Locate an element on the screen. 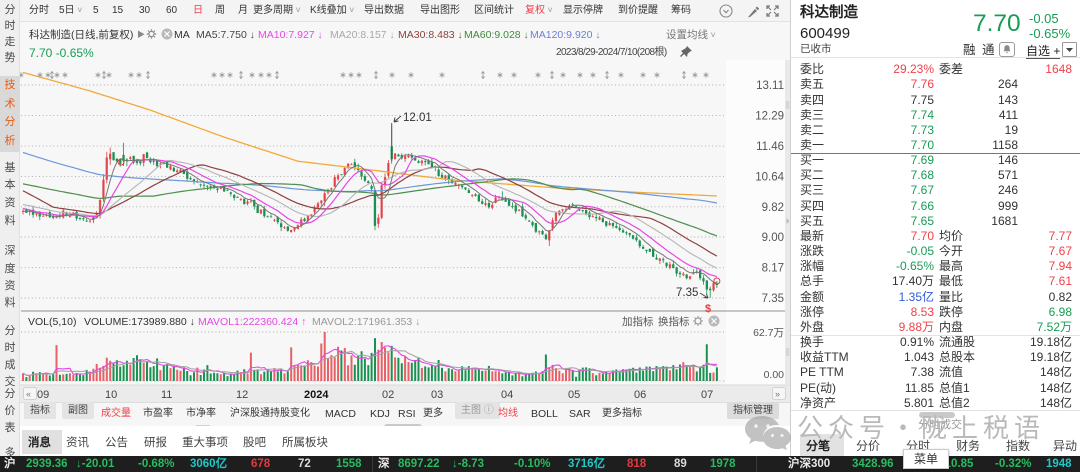 This screenshot has width=1080, height=472. svg-text: 62.7万 is located at coordinates (768, 333).